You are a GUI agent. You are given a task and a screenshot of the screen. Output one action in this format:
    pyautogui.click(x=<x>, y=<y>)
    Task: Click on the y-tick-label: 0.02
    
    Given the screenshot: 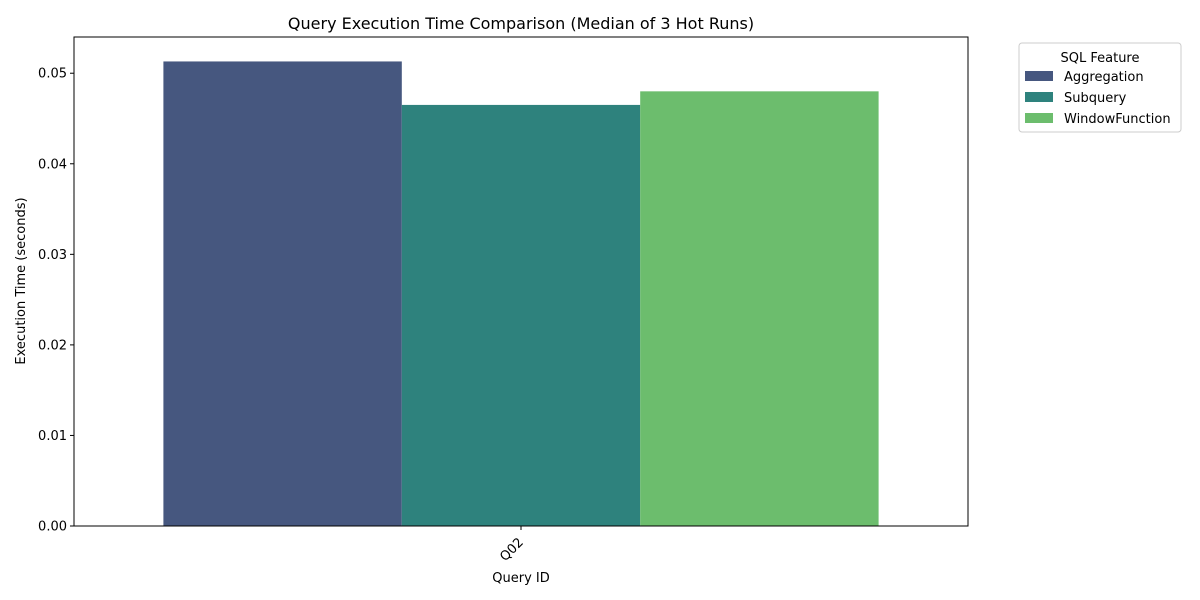 What is the action you would take?
    pyautogui.click(x=52, y=345)
    